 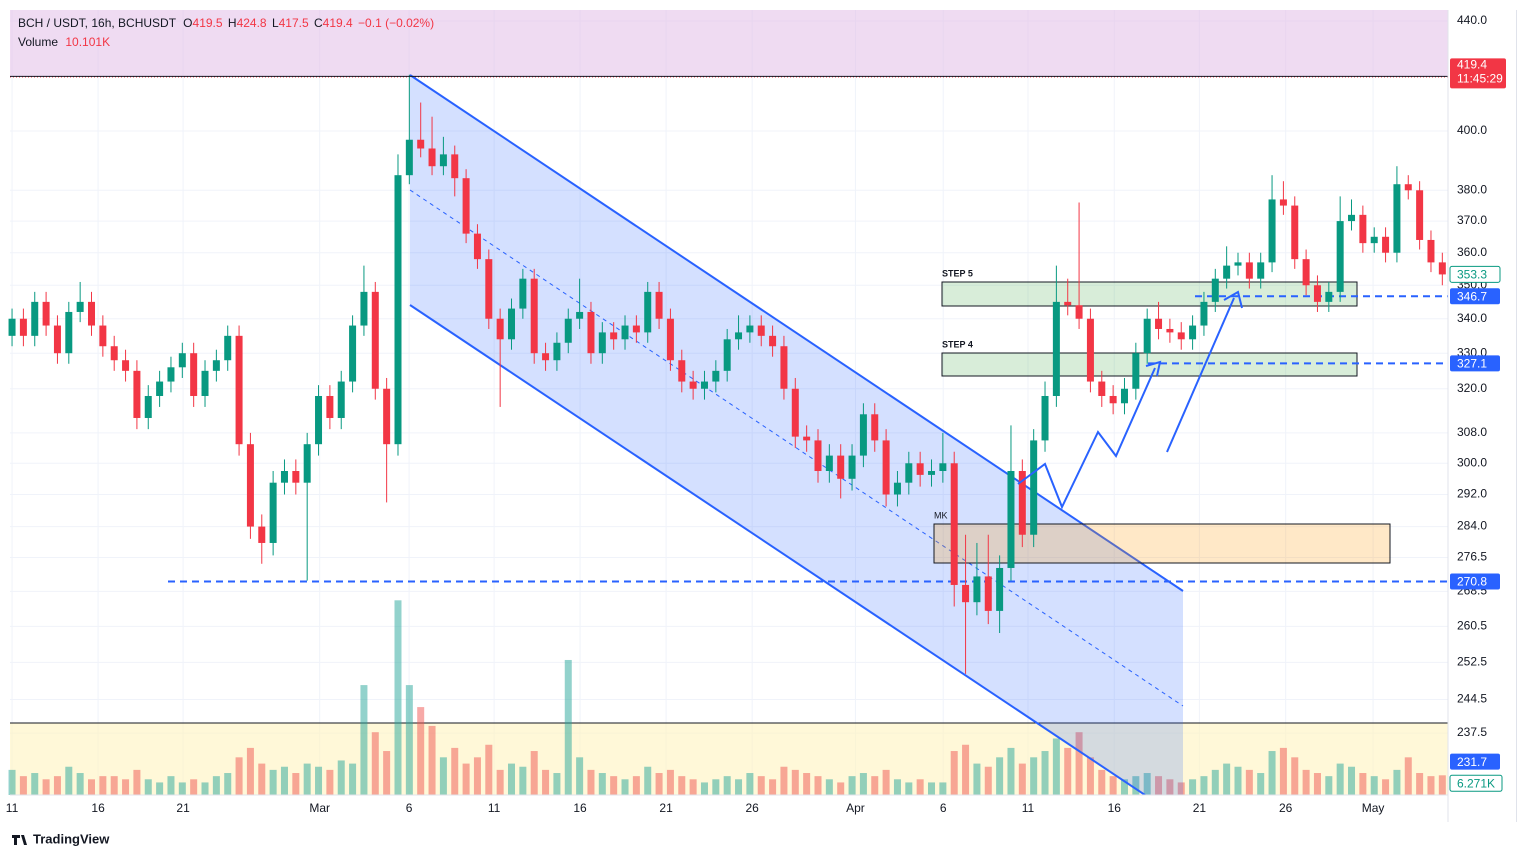 I want to click on last-price-text: 419.4, so click(x=1472, y=65).